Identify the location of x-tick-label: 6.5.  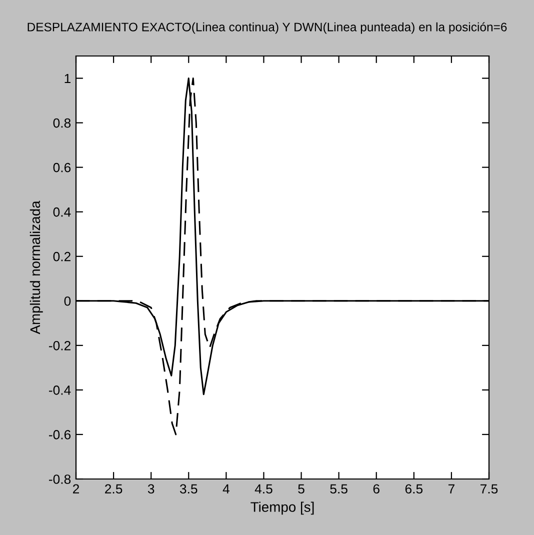
(414, 489).